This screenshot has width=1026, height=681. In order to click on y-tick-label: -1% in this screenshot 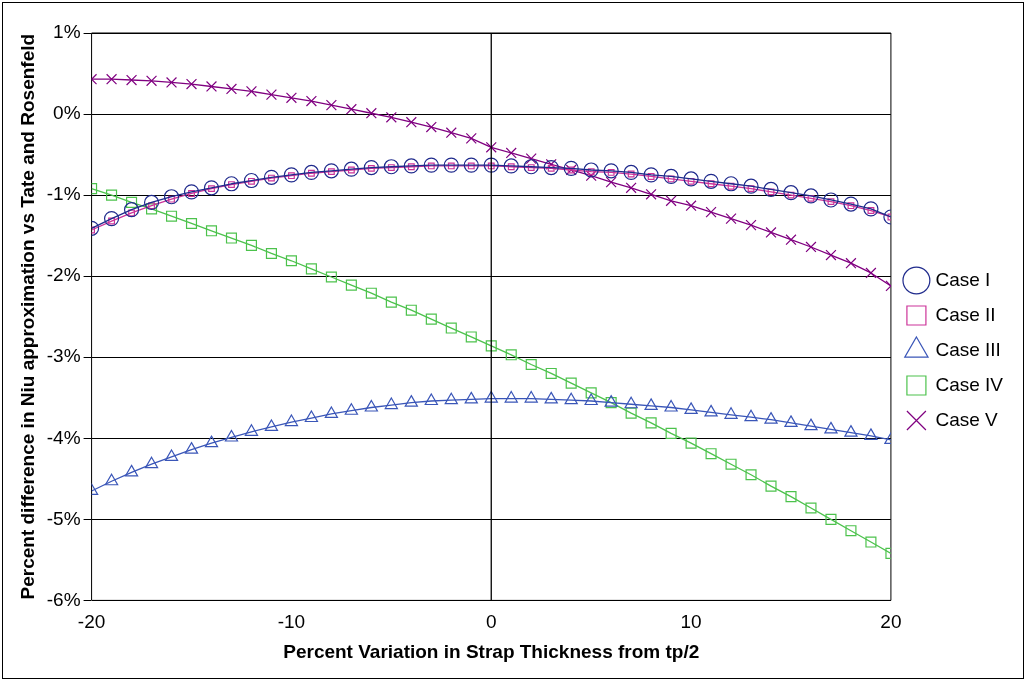, I will do `click(63, 194)`.